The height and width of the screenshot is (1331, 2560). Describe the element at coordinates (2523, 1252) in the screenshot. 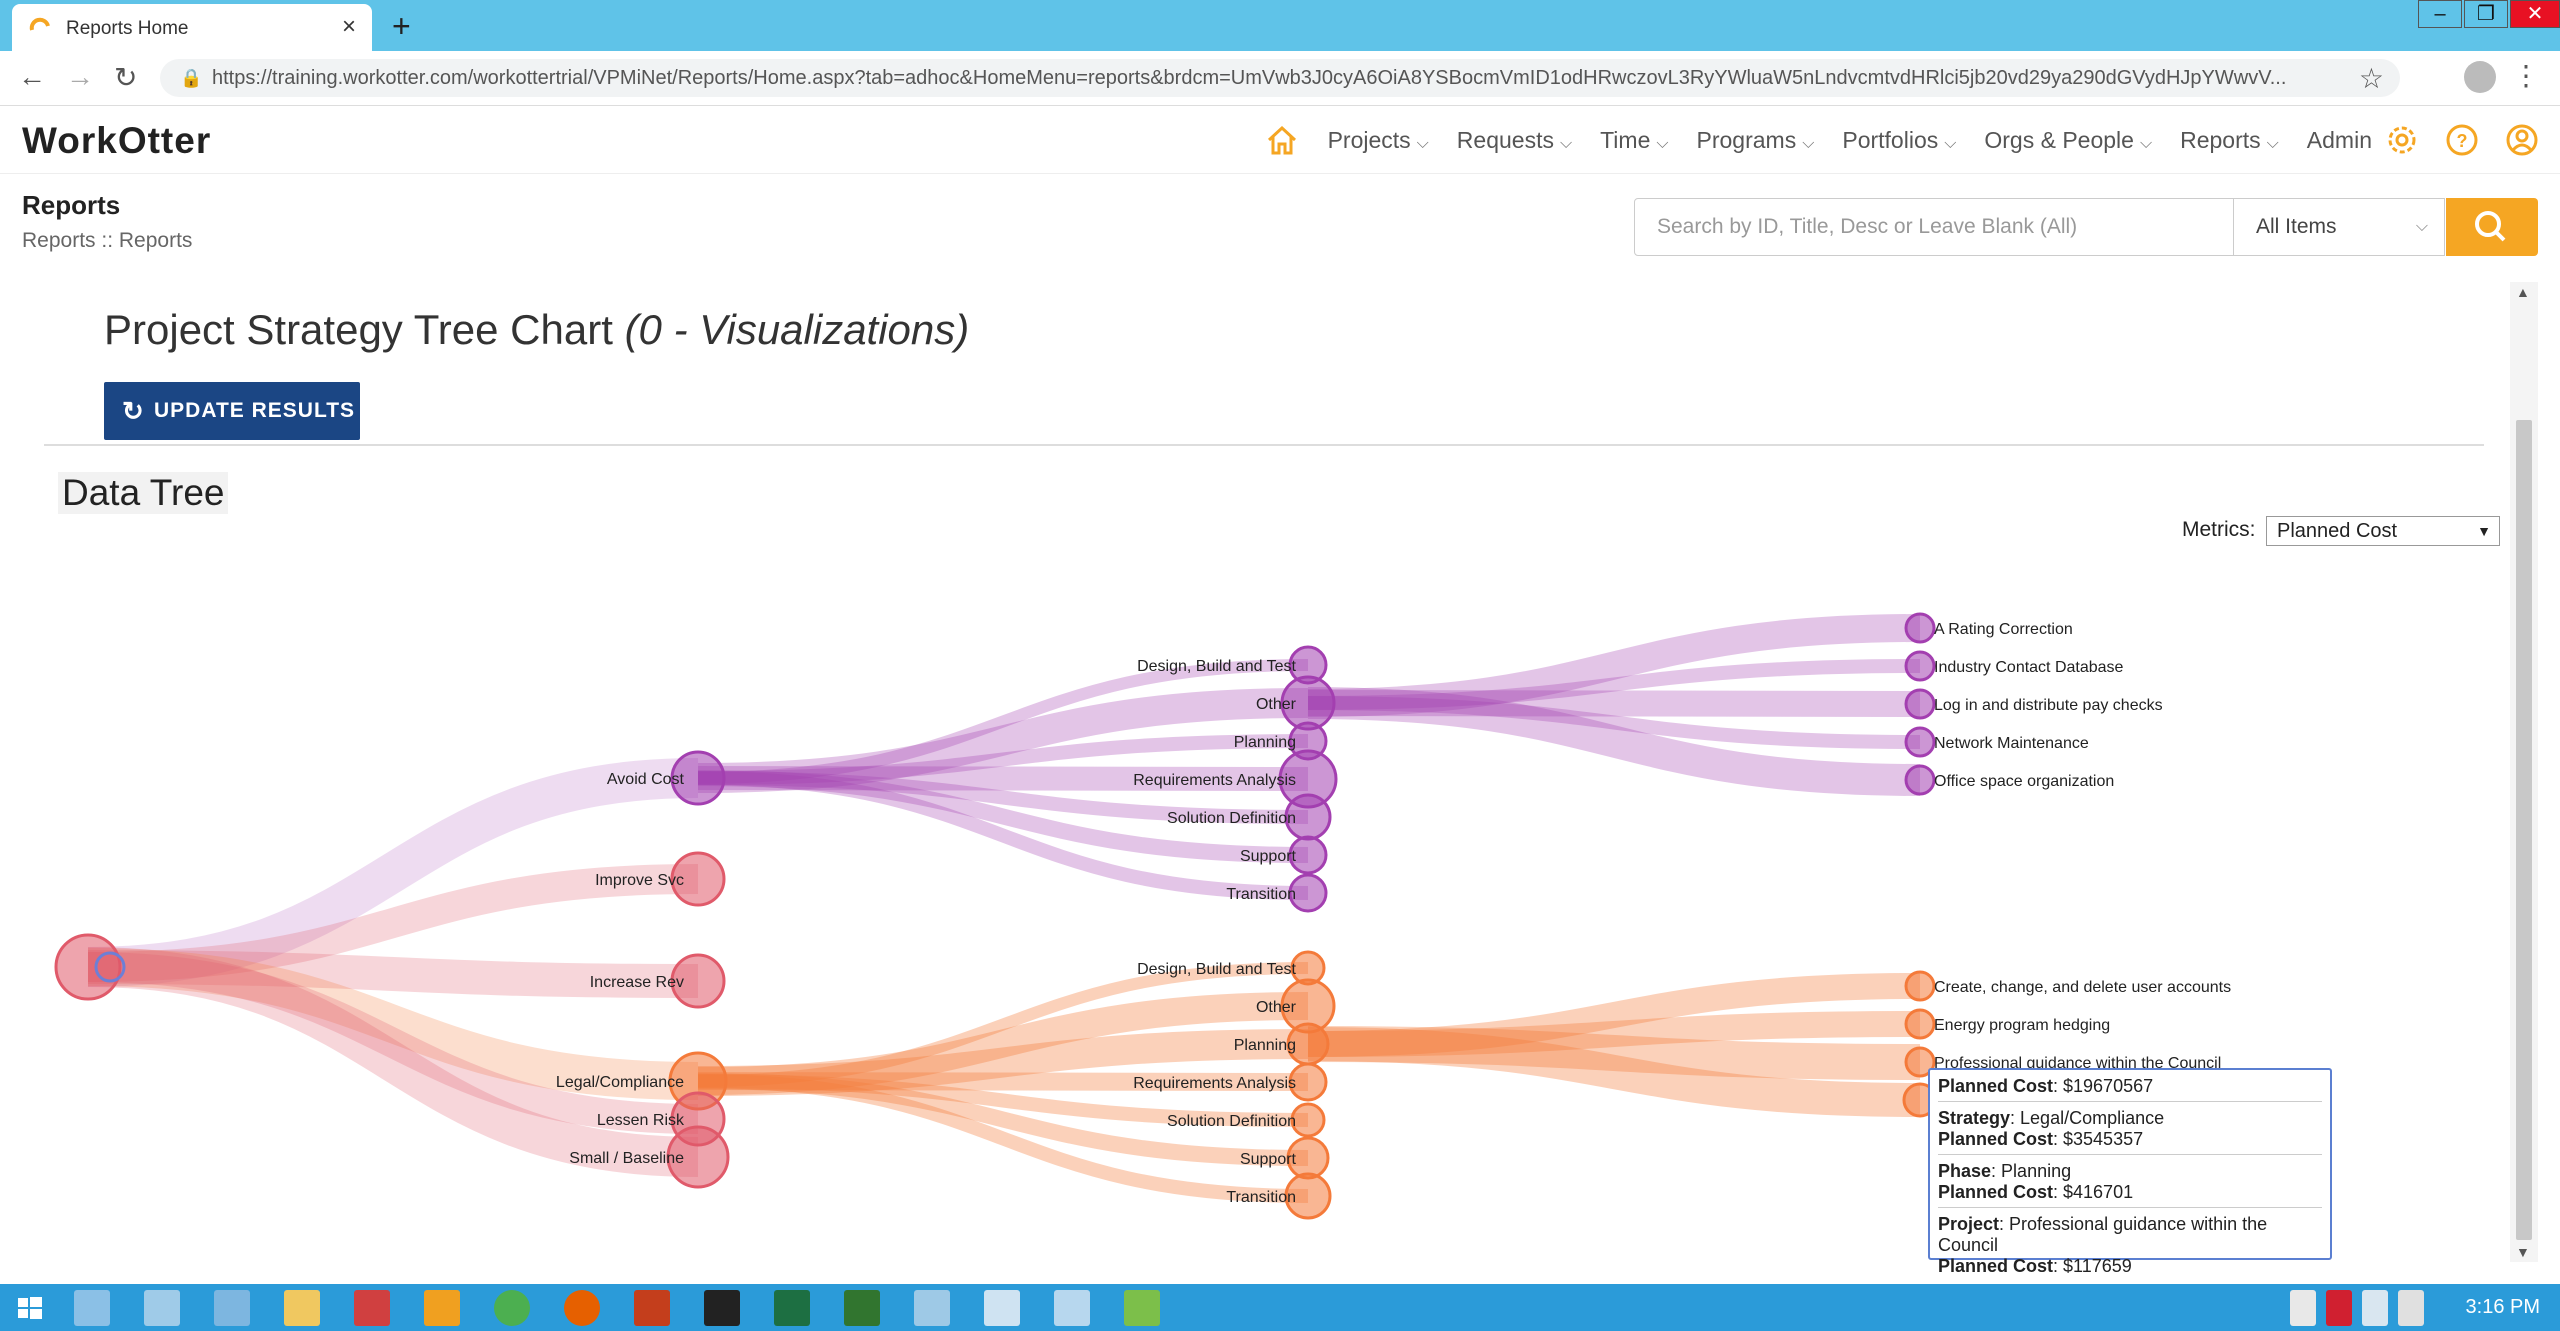

I see `scroll-down-icon: ▼` at that location.